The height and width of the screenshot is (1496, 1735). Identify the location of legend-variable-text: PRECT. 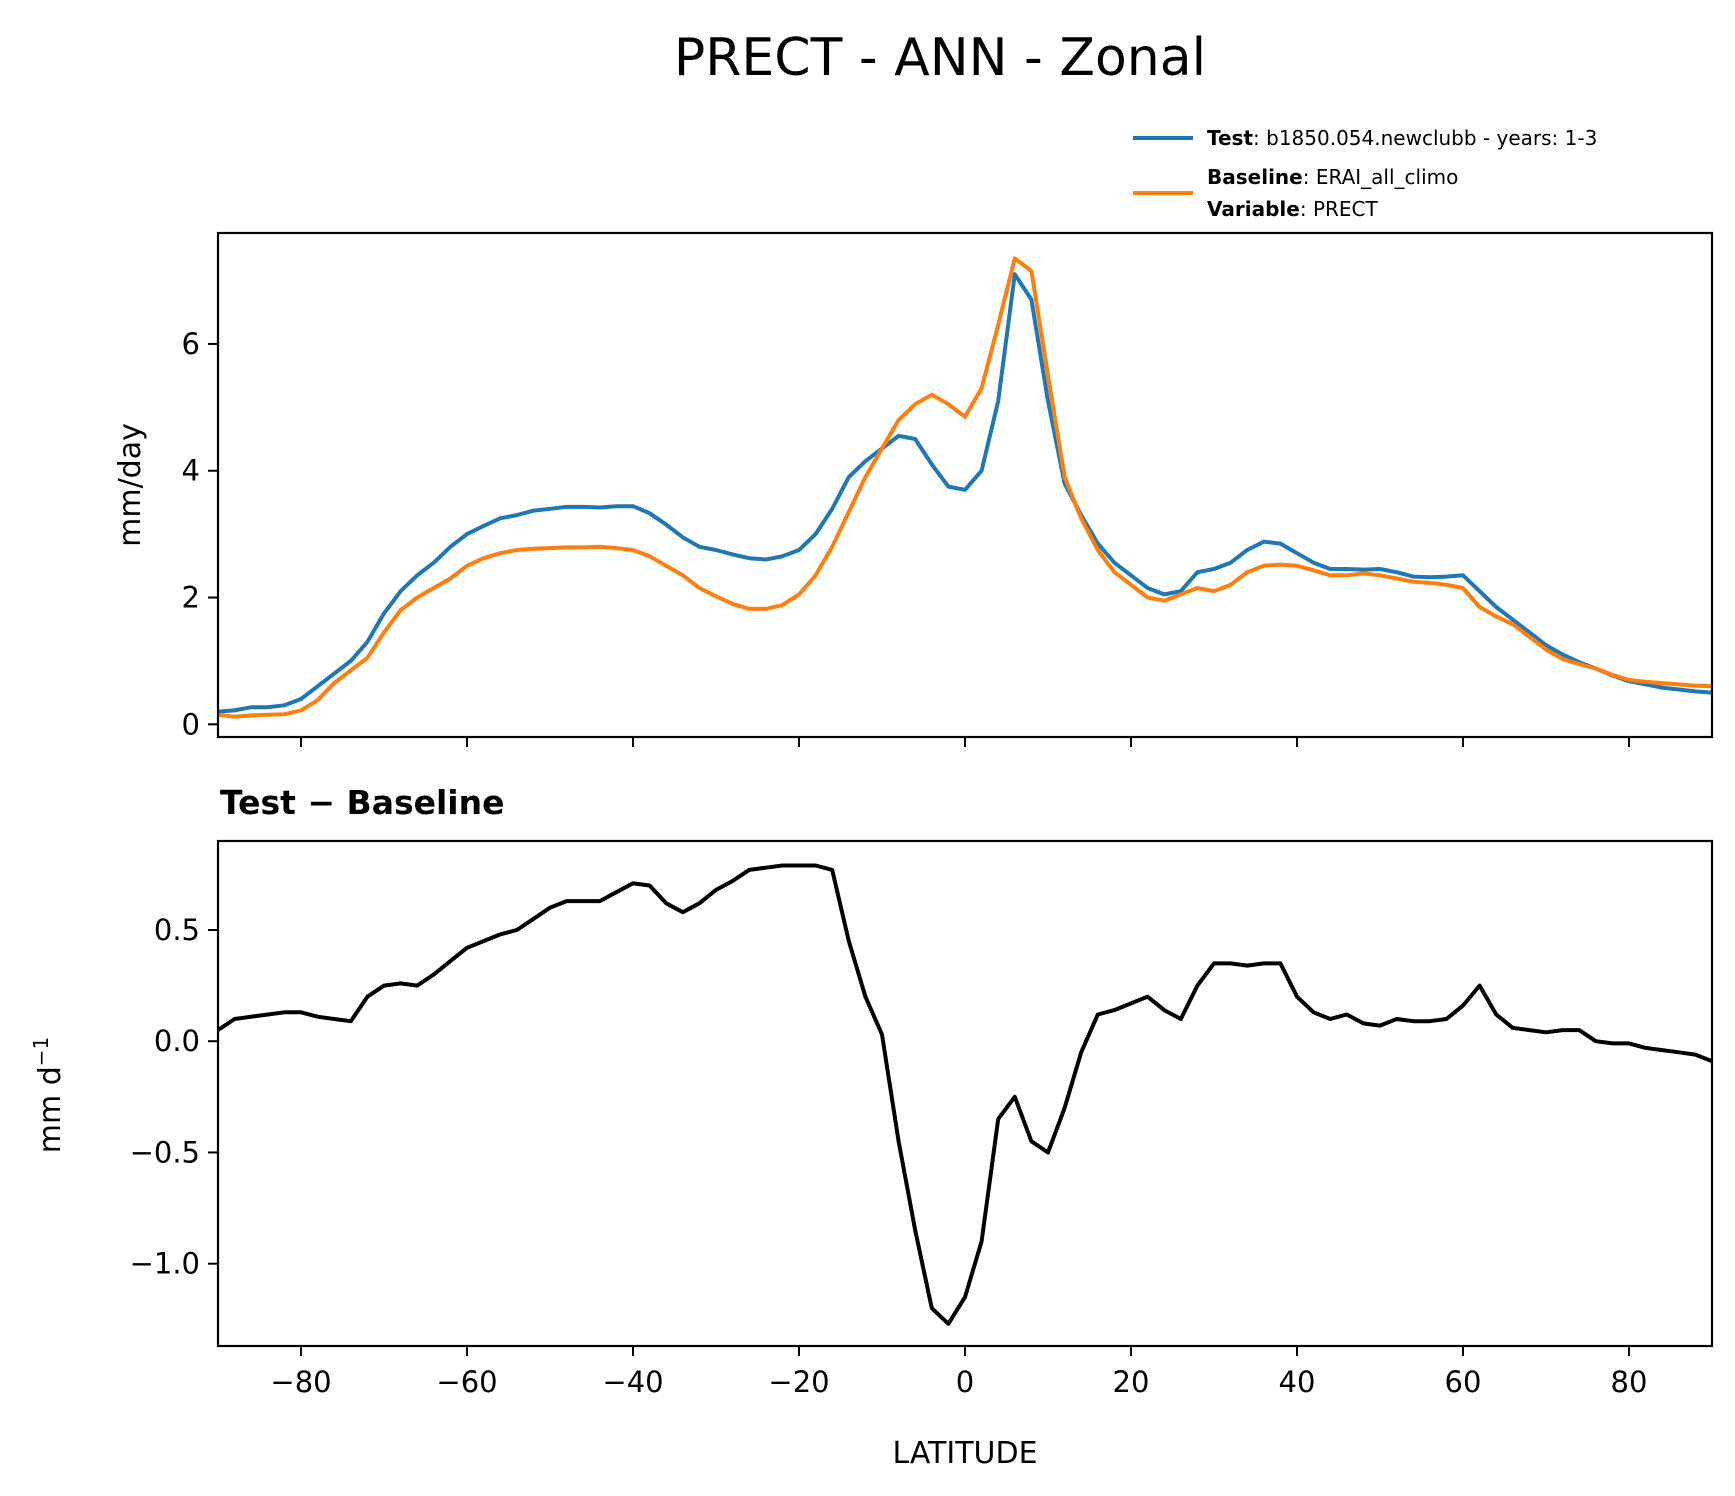
(1346, 209).